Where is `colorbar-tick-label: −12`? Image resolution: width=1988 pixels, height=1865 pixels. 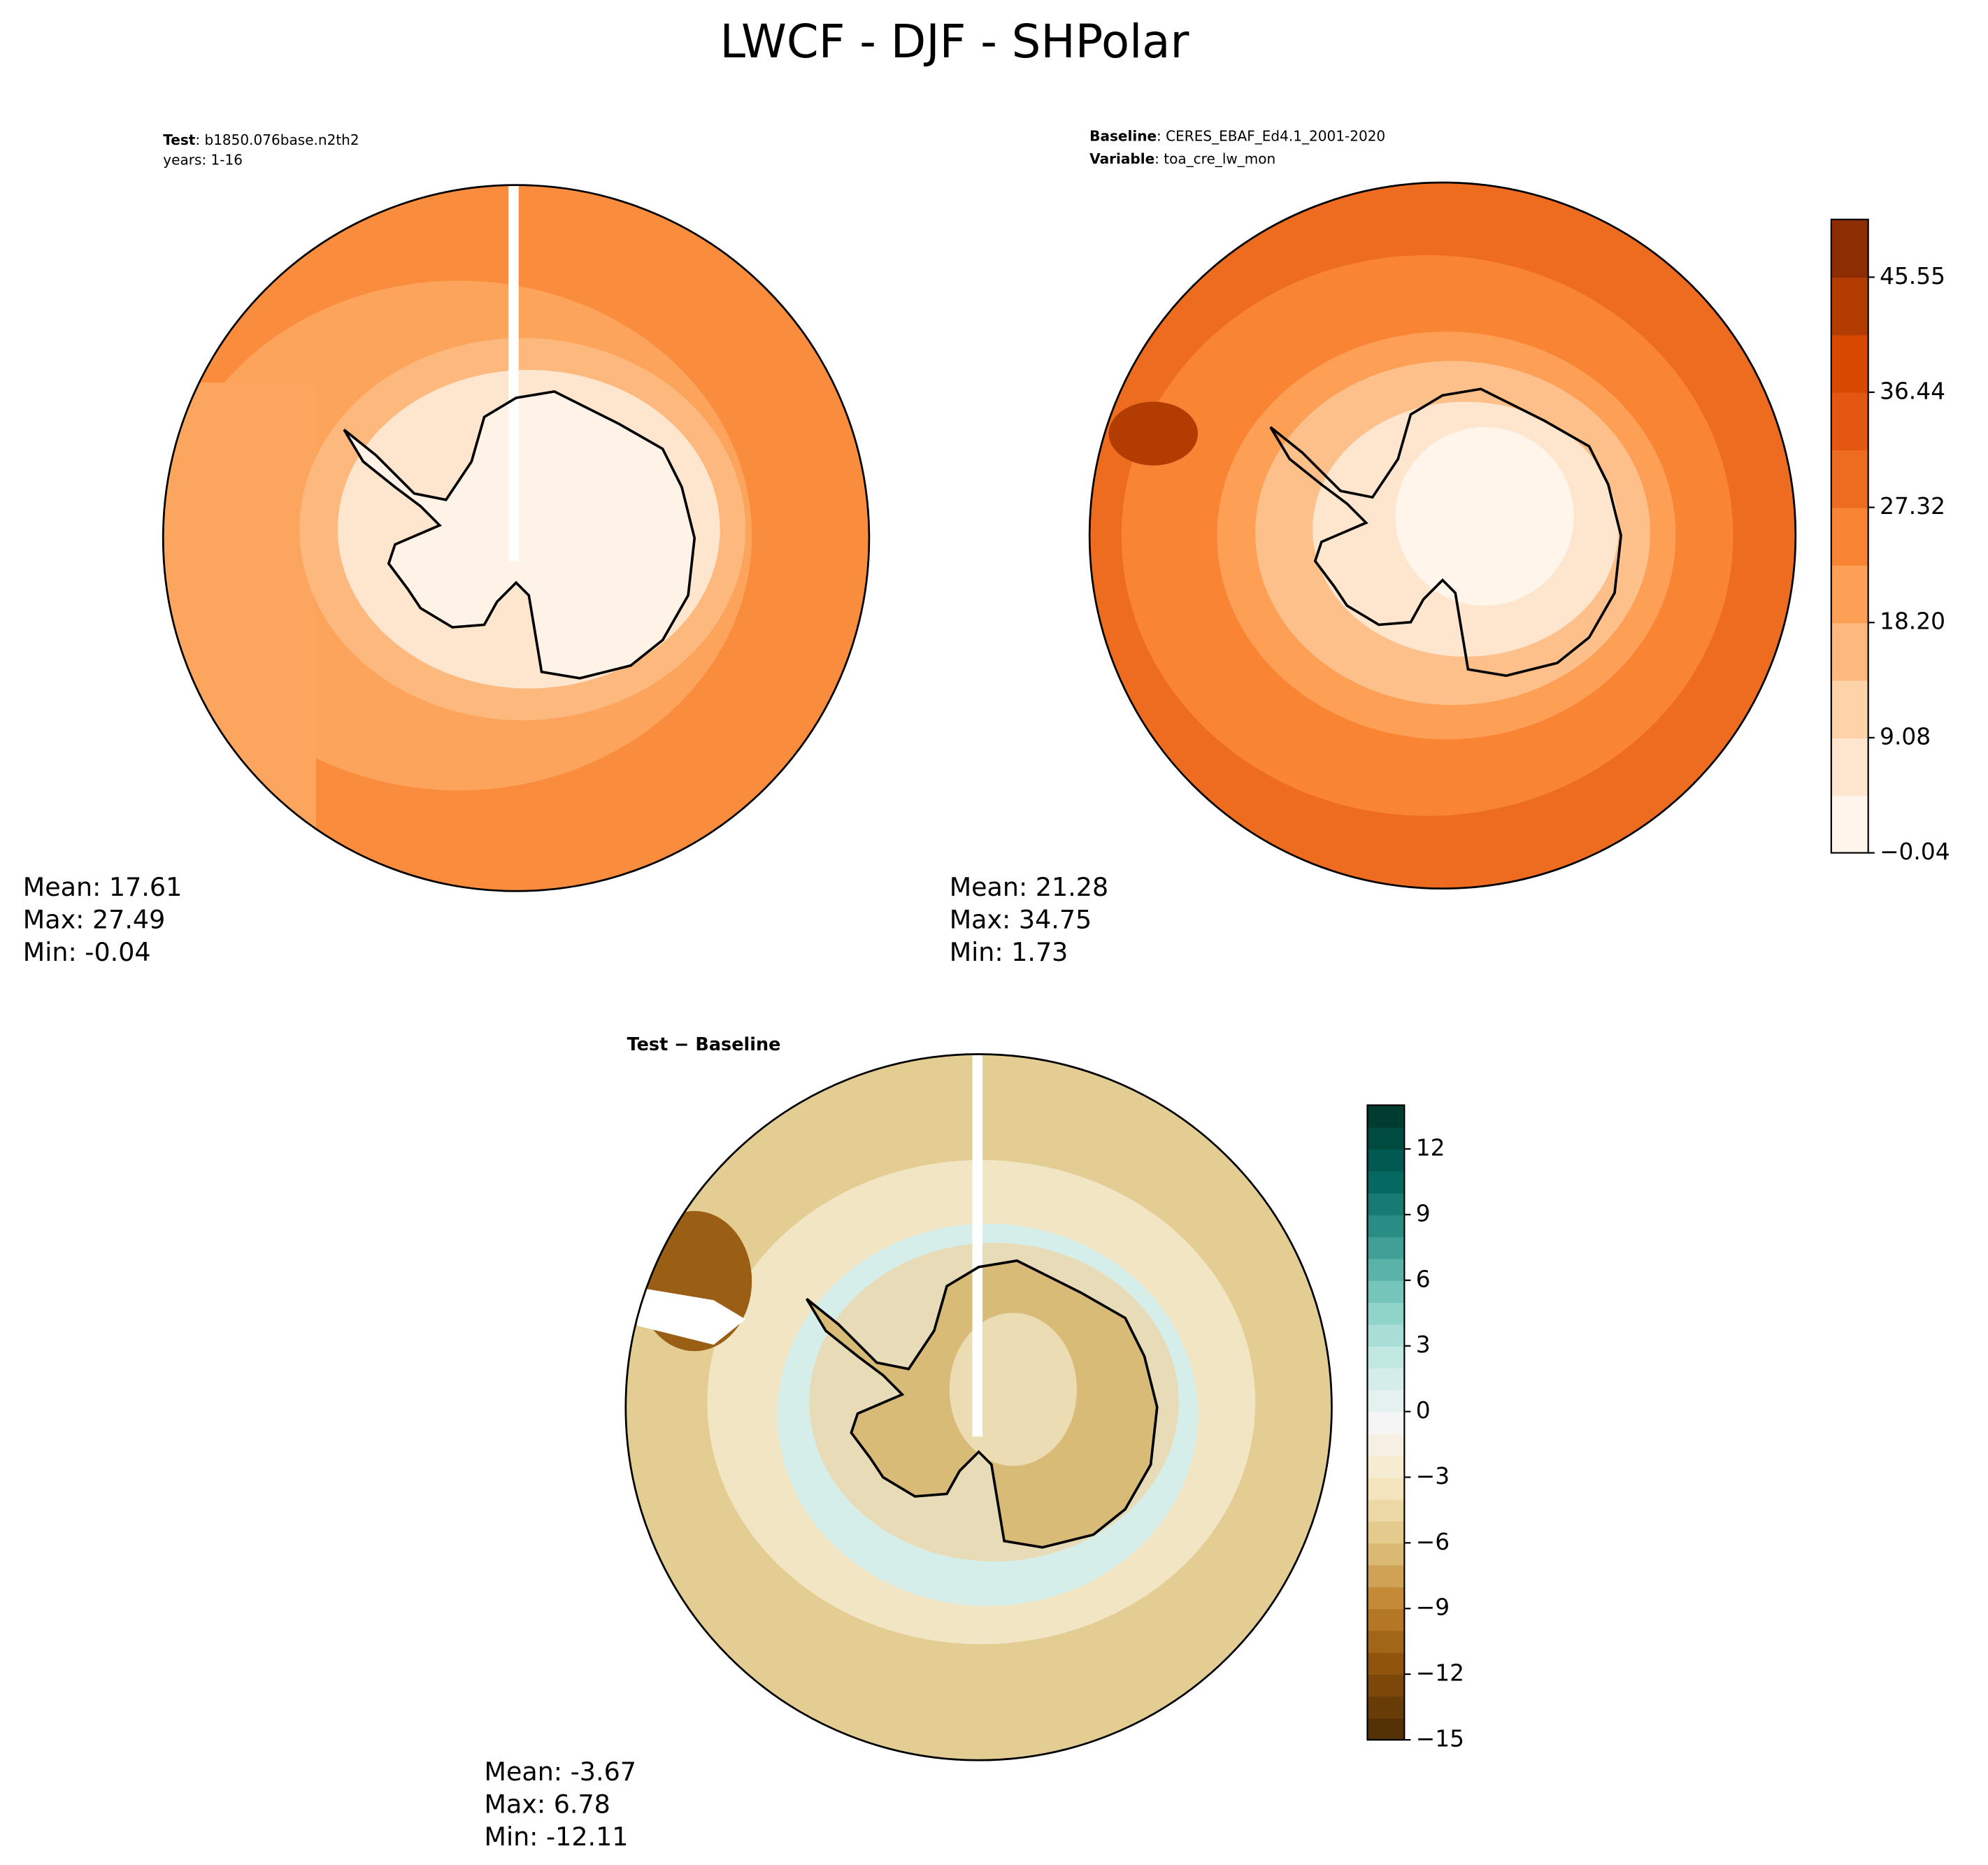
colorbar-tick-label: −12 is located at coordinates (1440, 1674).